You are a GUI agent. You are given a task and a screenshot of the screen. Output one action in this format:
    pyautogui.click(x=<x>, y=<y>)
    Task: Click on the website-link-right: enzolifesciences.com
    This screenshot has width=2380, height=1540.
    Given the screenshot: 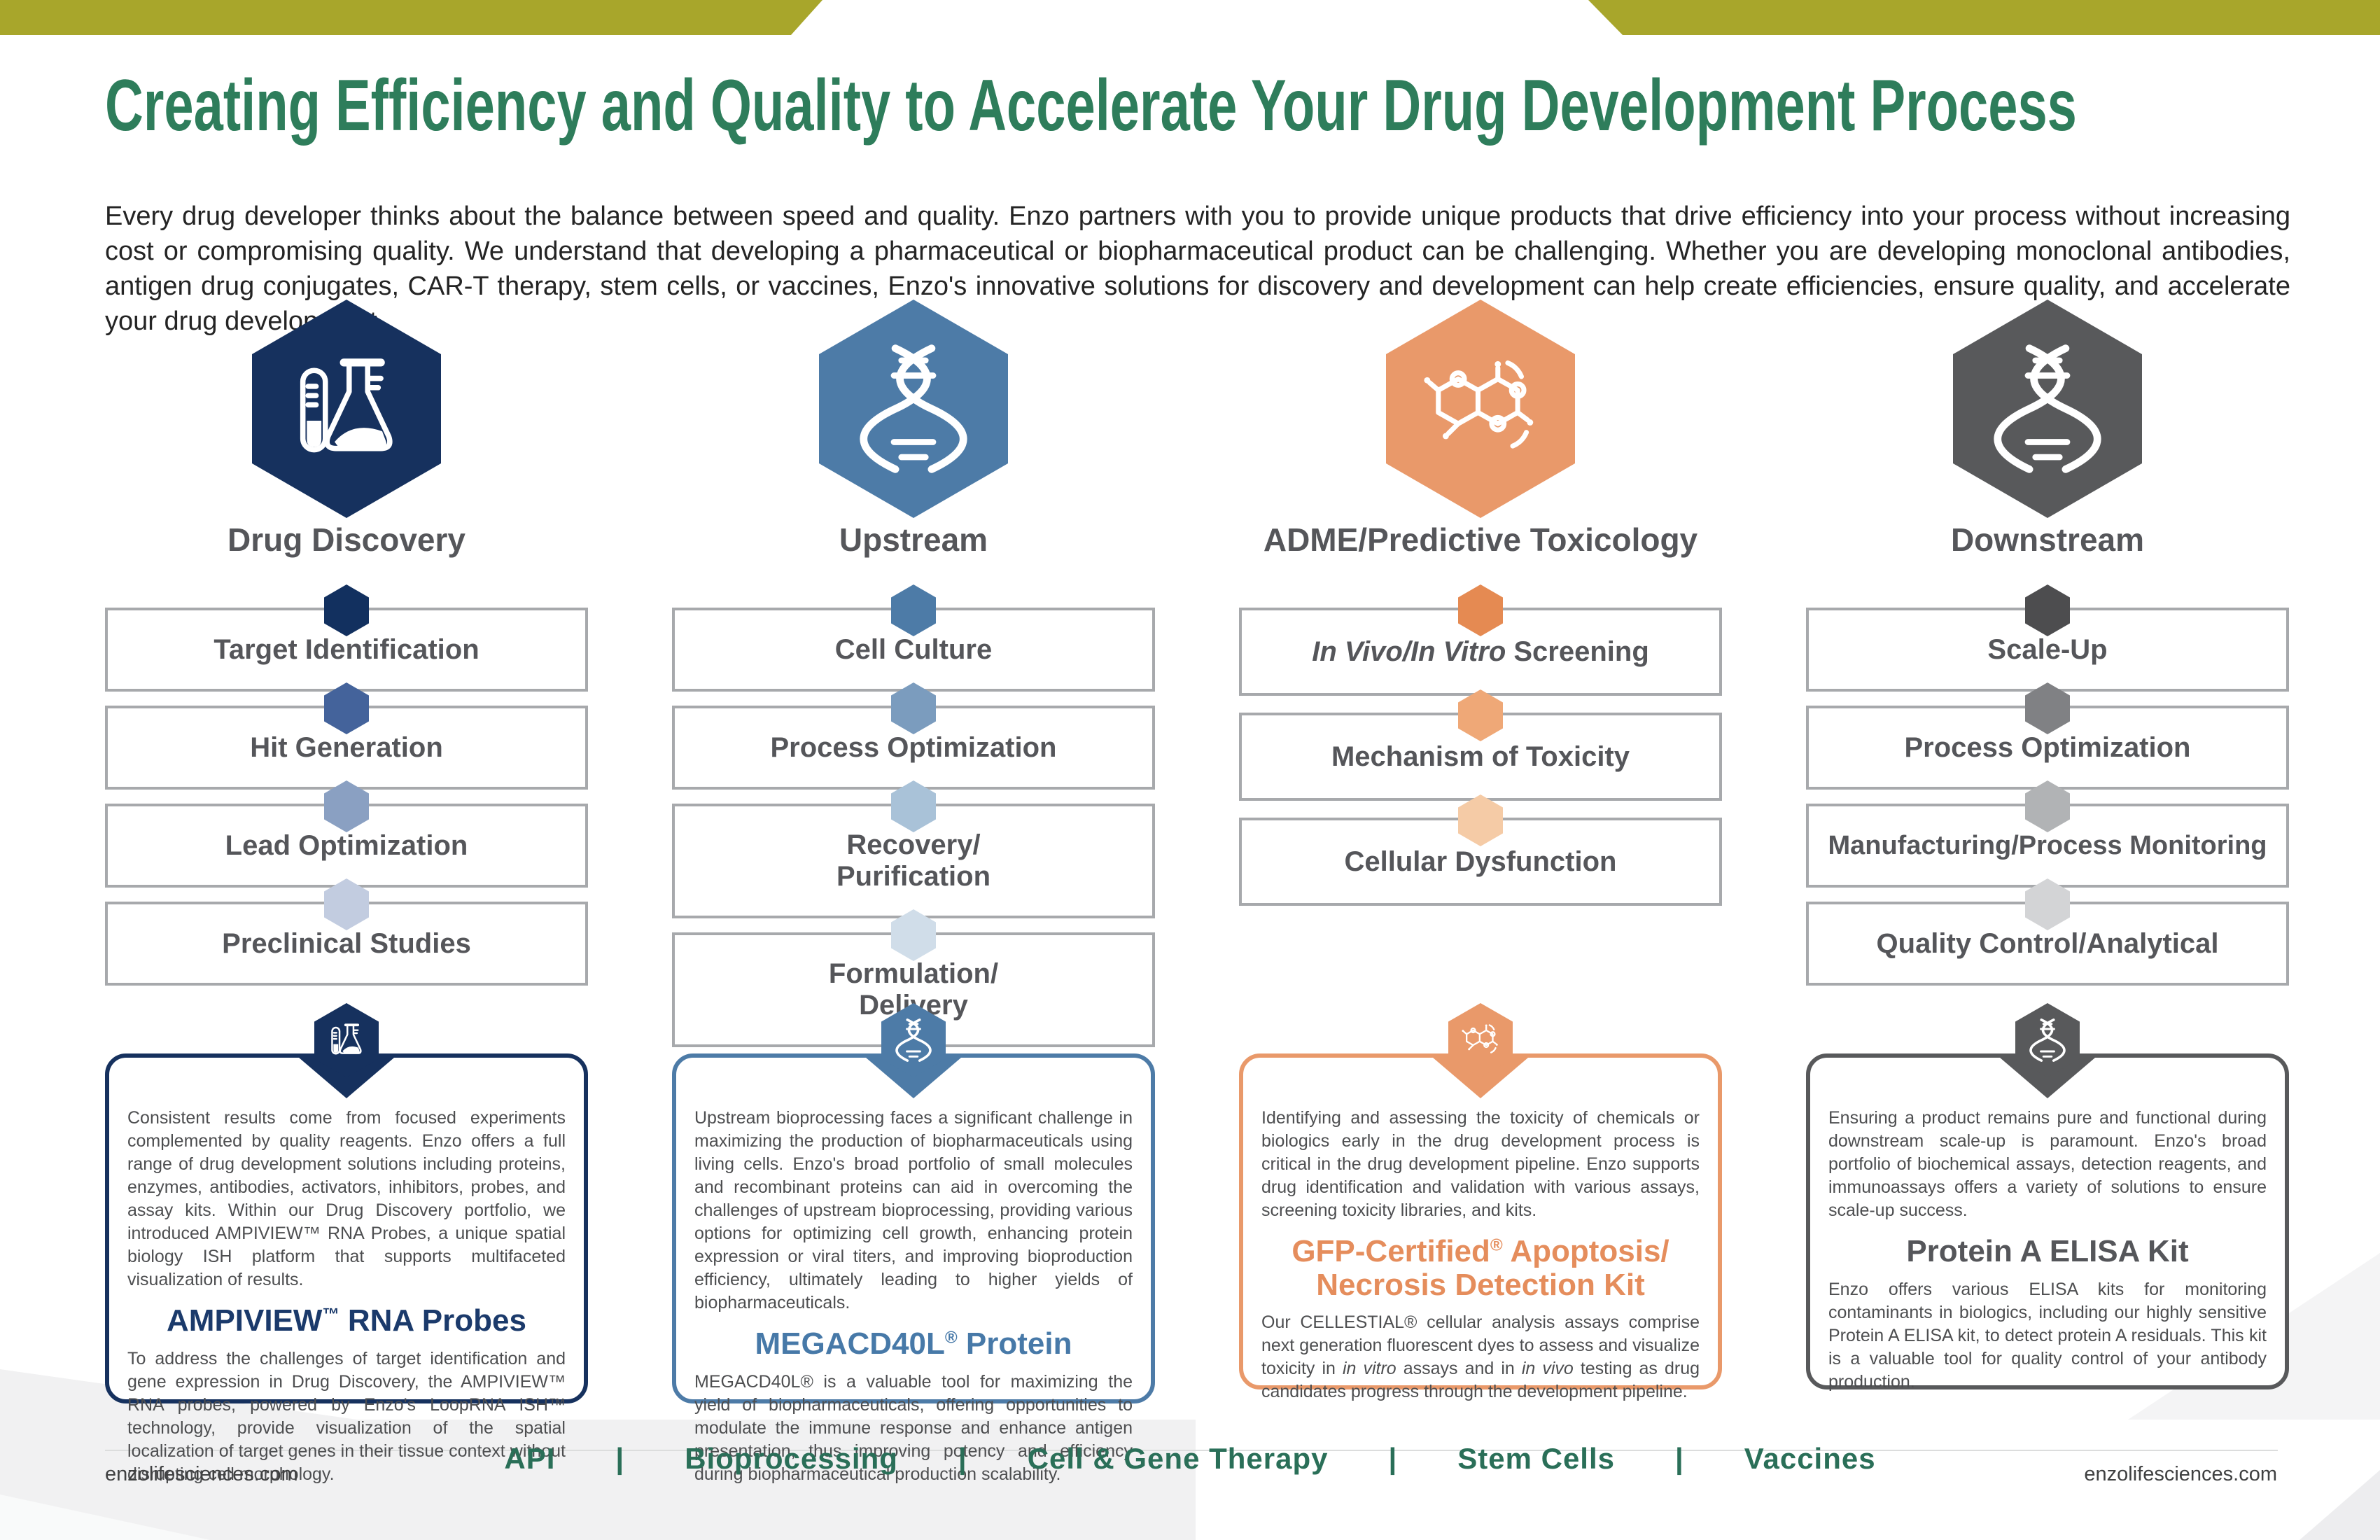 What is the action you would take?
    pyautogui.click(x=2180, y=1474)
    